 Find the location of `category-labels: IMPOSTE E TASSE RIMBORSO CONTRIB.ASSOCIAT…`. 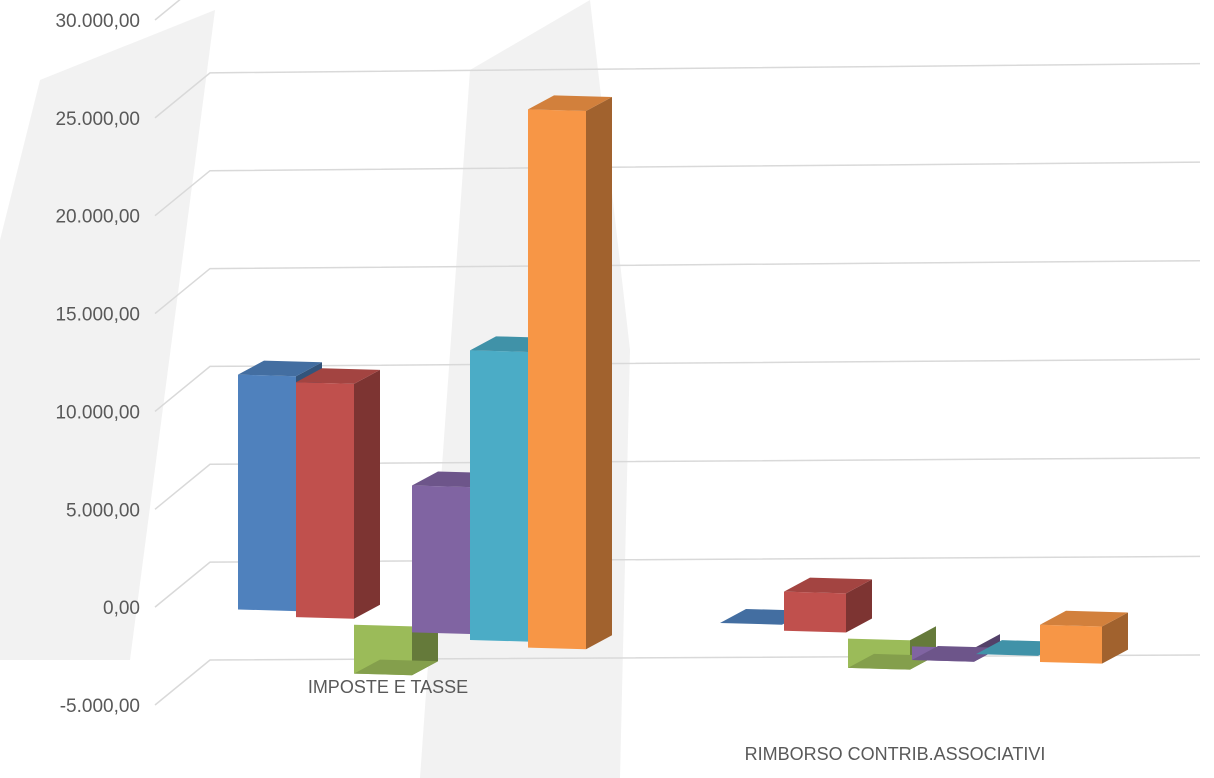

category-labels: IMPOSTE E TASSE RIMBORSO CONTRIB.ASSOCIAT… is located at coordinates (677, 720).